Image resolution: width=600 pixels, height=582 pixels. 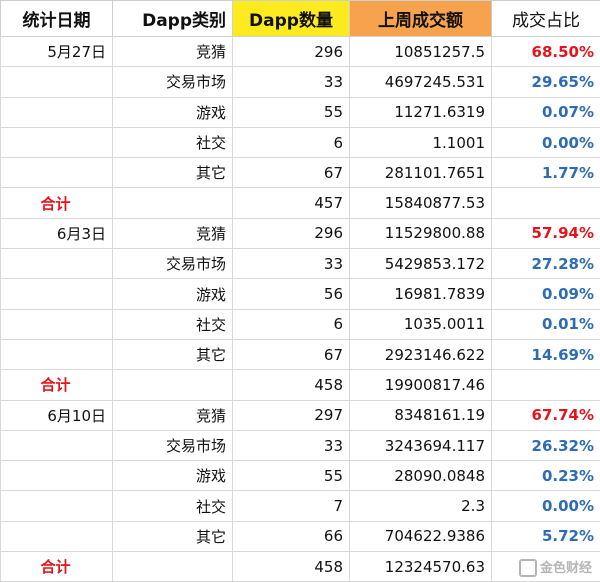 What do you see at coordinates (546, 536) in the screenshot?
I see `cell-share: 5.72%` at bounding box center [546, 536].